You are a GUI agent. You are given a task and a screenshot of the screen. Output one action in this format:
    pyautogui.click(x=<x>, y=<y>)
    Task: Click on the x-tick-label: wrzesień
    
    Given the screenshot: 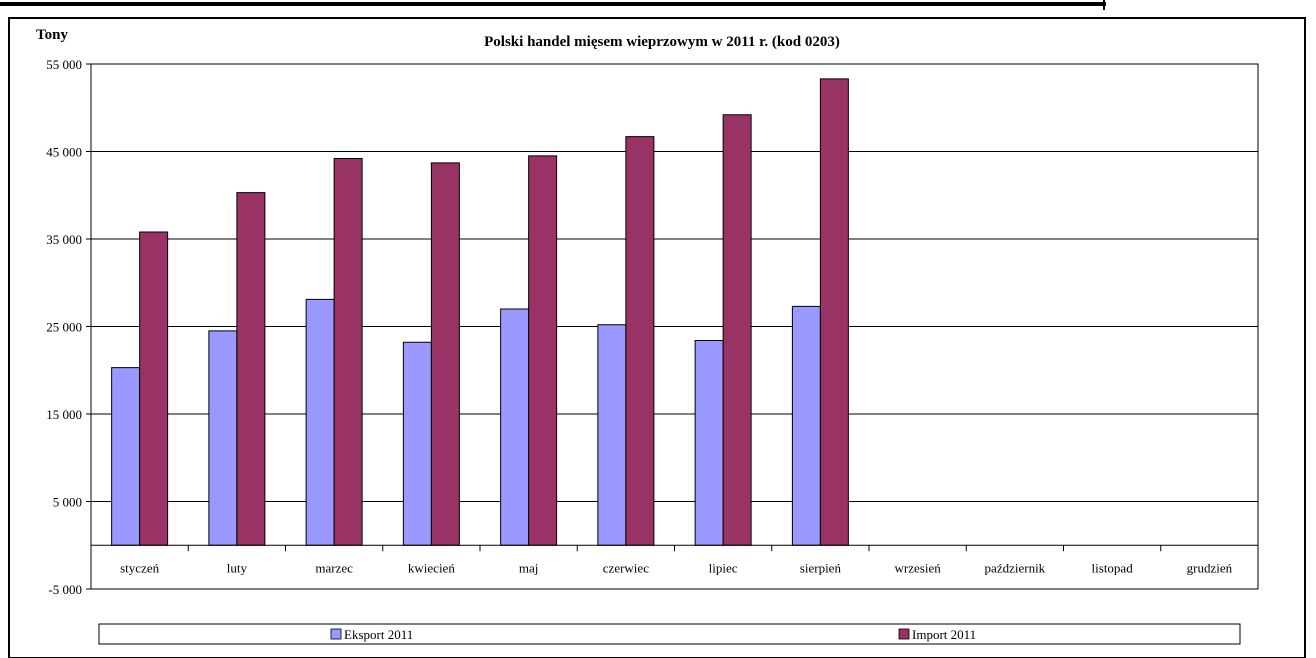 What is the action you would take?
    pyautogui.click(x=918, y=567)
    